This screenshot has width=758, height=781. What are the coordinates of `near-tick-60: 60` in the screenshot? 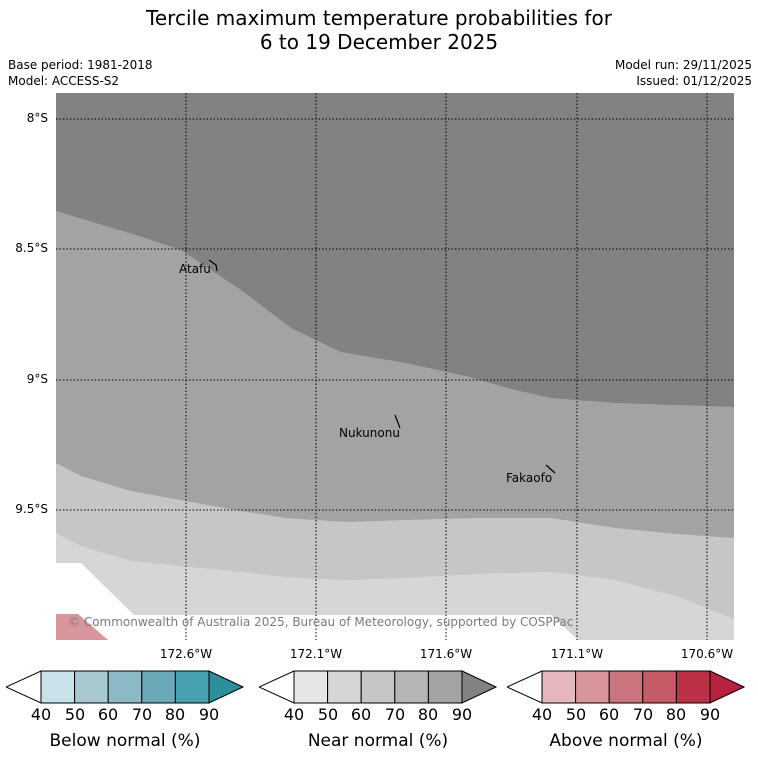 It's located at (361, 714).